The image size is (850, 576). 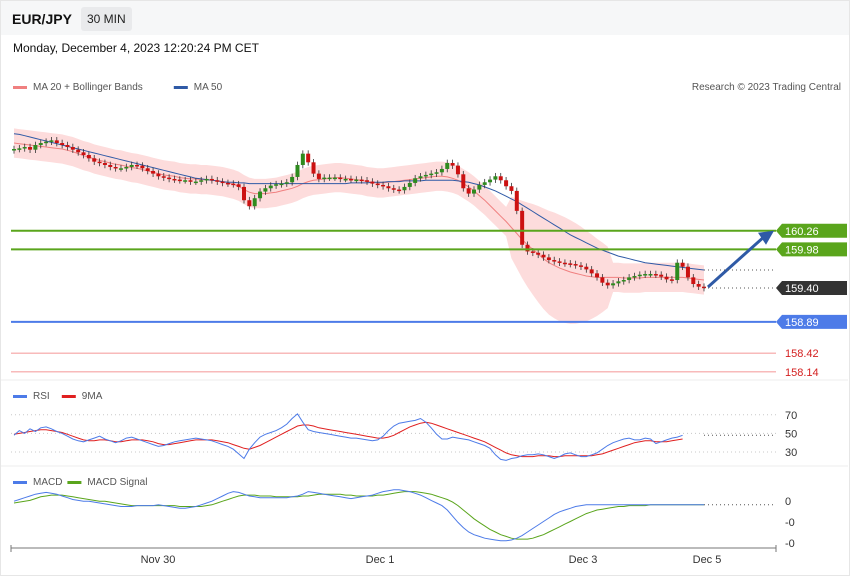 What do you see at coordinates (802, 250) in the screenshot?
I see `level-label: 159.98` at bounding box center [802, 250].